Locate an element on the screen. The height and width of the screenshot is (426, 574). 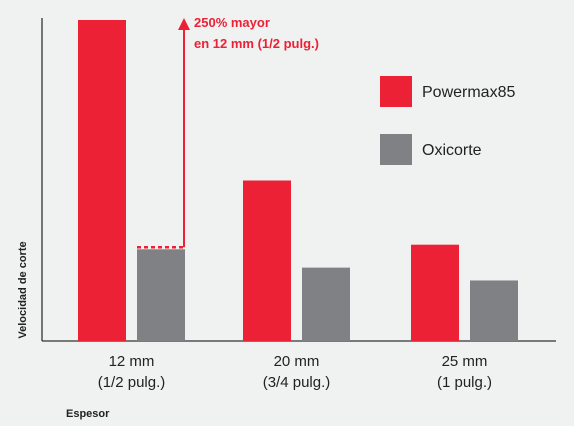
legend-label-oxicorte: Oxicorte is located at coordinates (452, 150).